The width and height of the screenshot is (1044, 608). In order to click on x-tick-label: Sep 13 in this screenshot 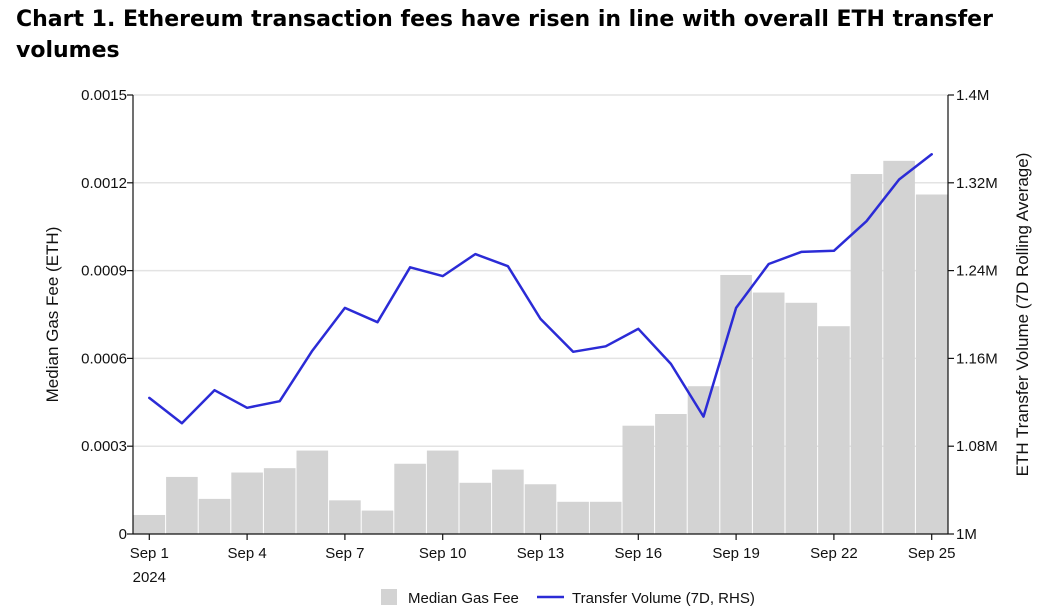, I will do `click(541, 553)`.